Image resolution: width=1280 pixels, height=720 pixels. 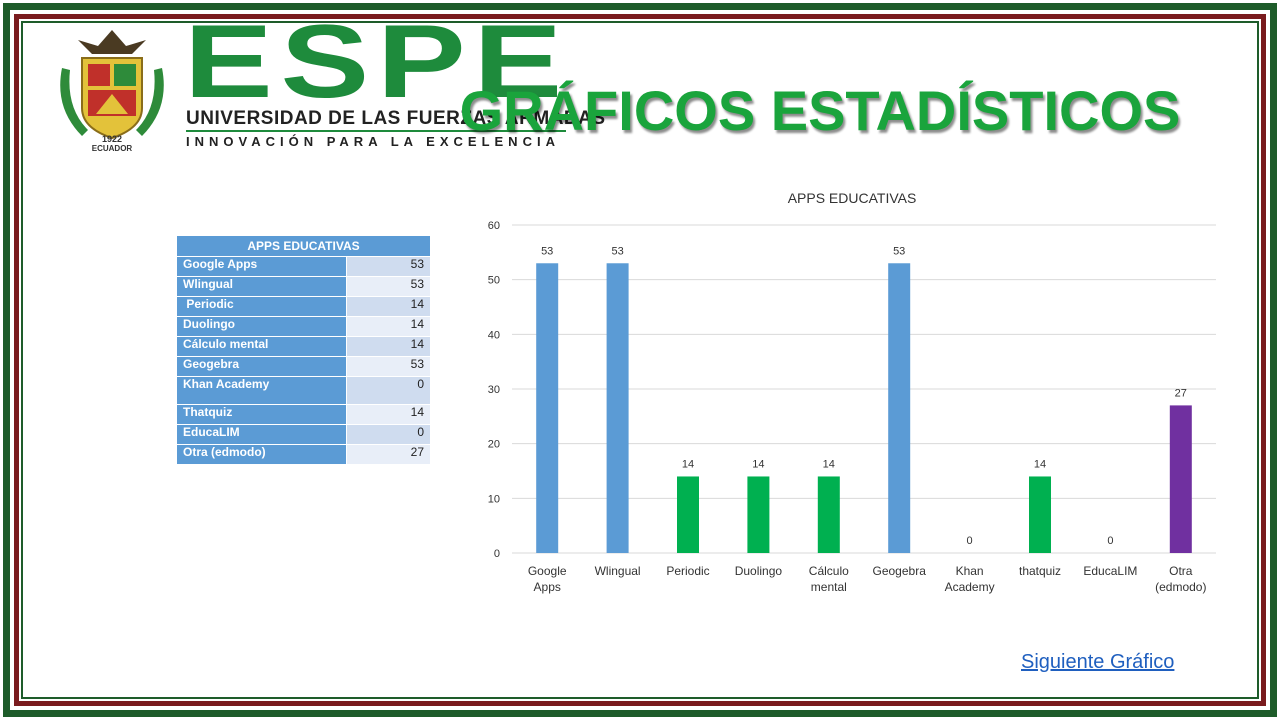 I want to click on table-cell-label: EducaLIM, so click(x=261, y=434).